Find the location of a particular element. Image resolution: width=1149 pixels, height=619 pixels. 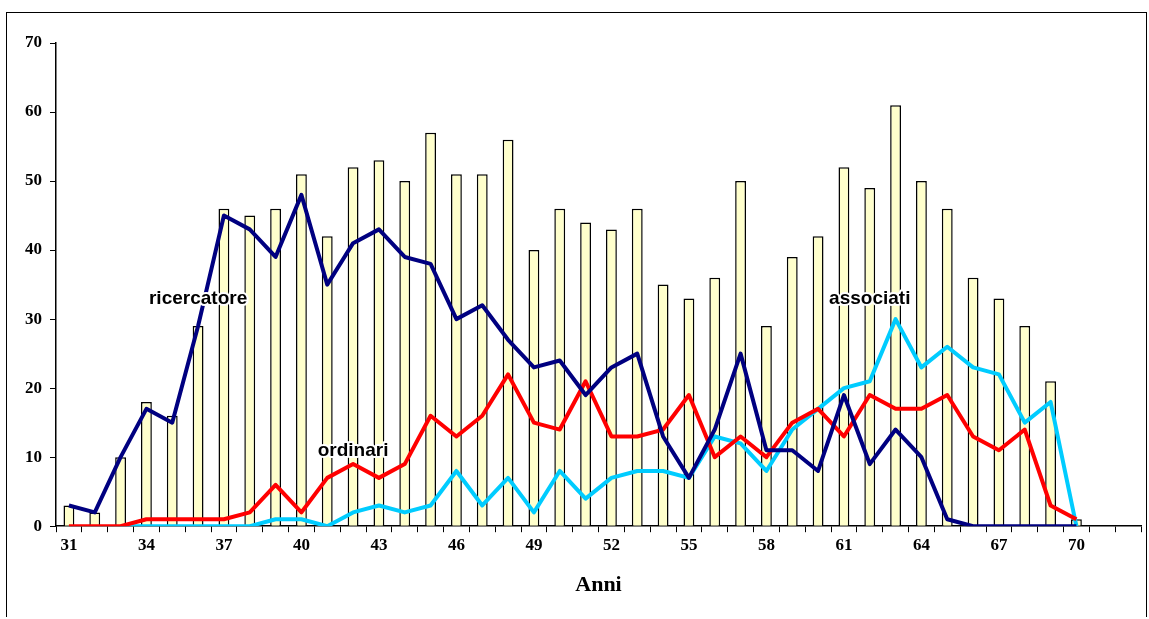

y-tick-label: 60 is located at coordinates (33, 111).